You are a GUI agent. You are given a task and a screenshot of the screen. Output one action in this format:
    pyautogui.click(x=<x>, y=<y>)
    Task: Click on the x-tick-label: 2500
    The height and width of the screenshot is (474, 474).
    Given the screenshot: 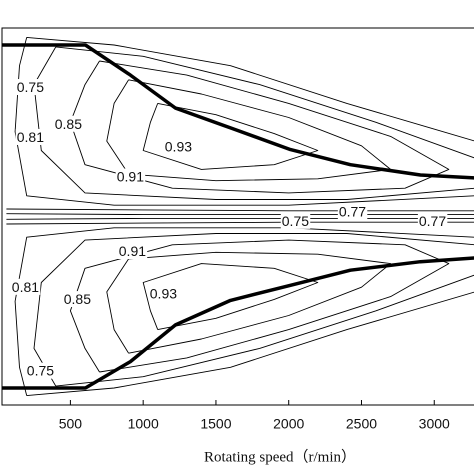 What is the action you would take?
    pyautogui.click(x=361, y=424)
    